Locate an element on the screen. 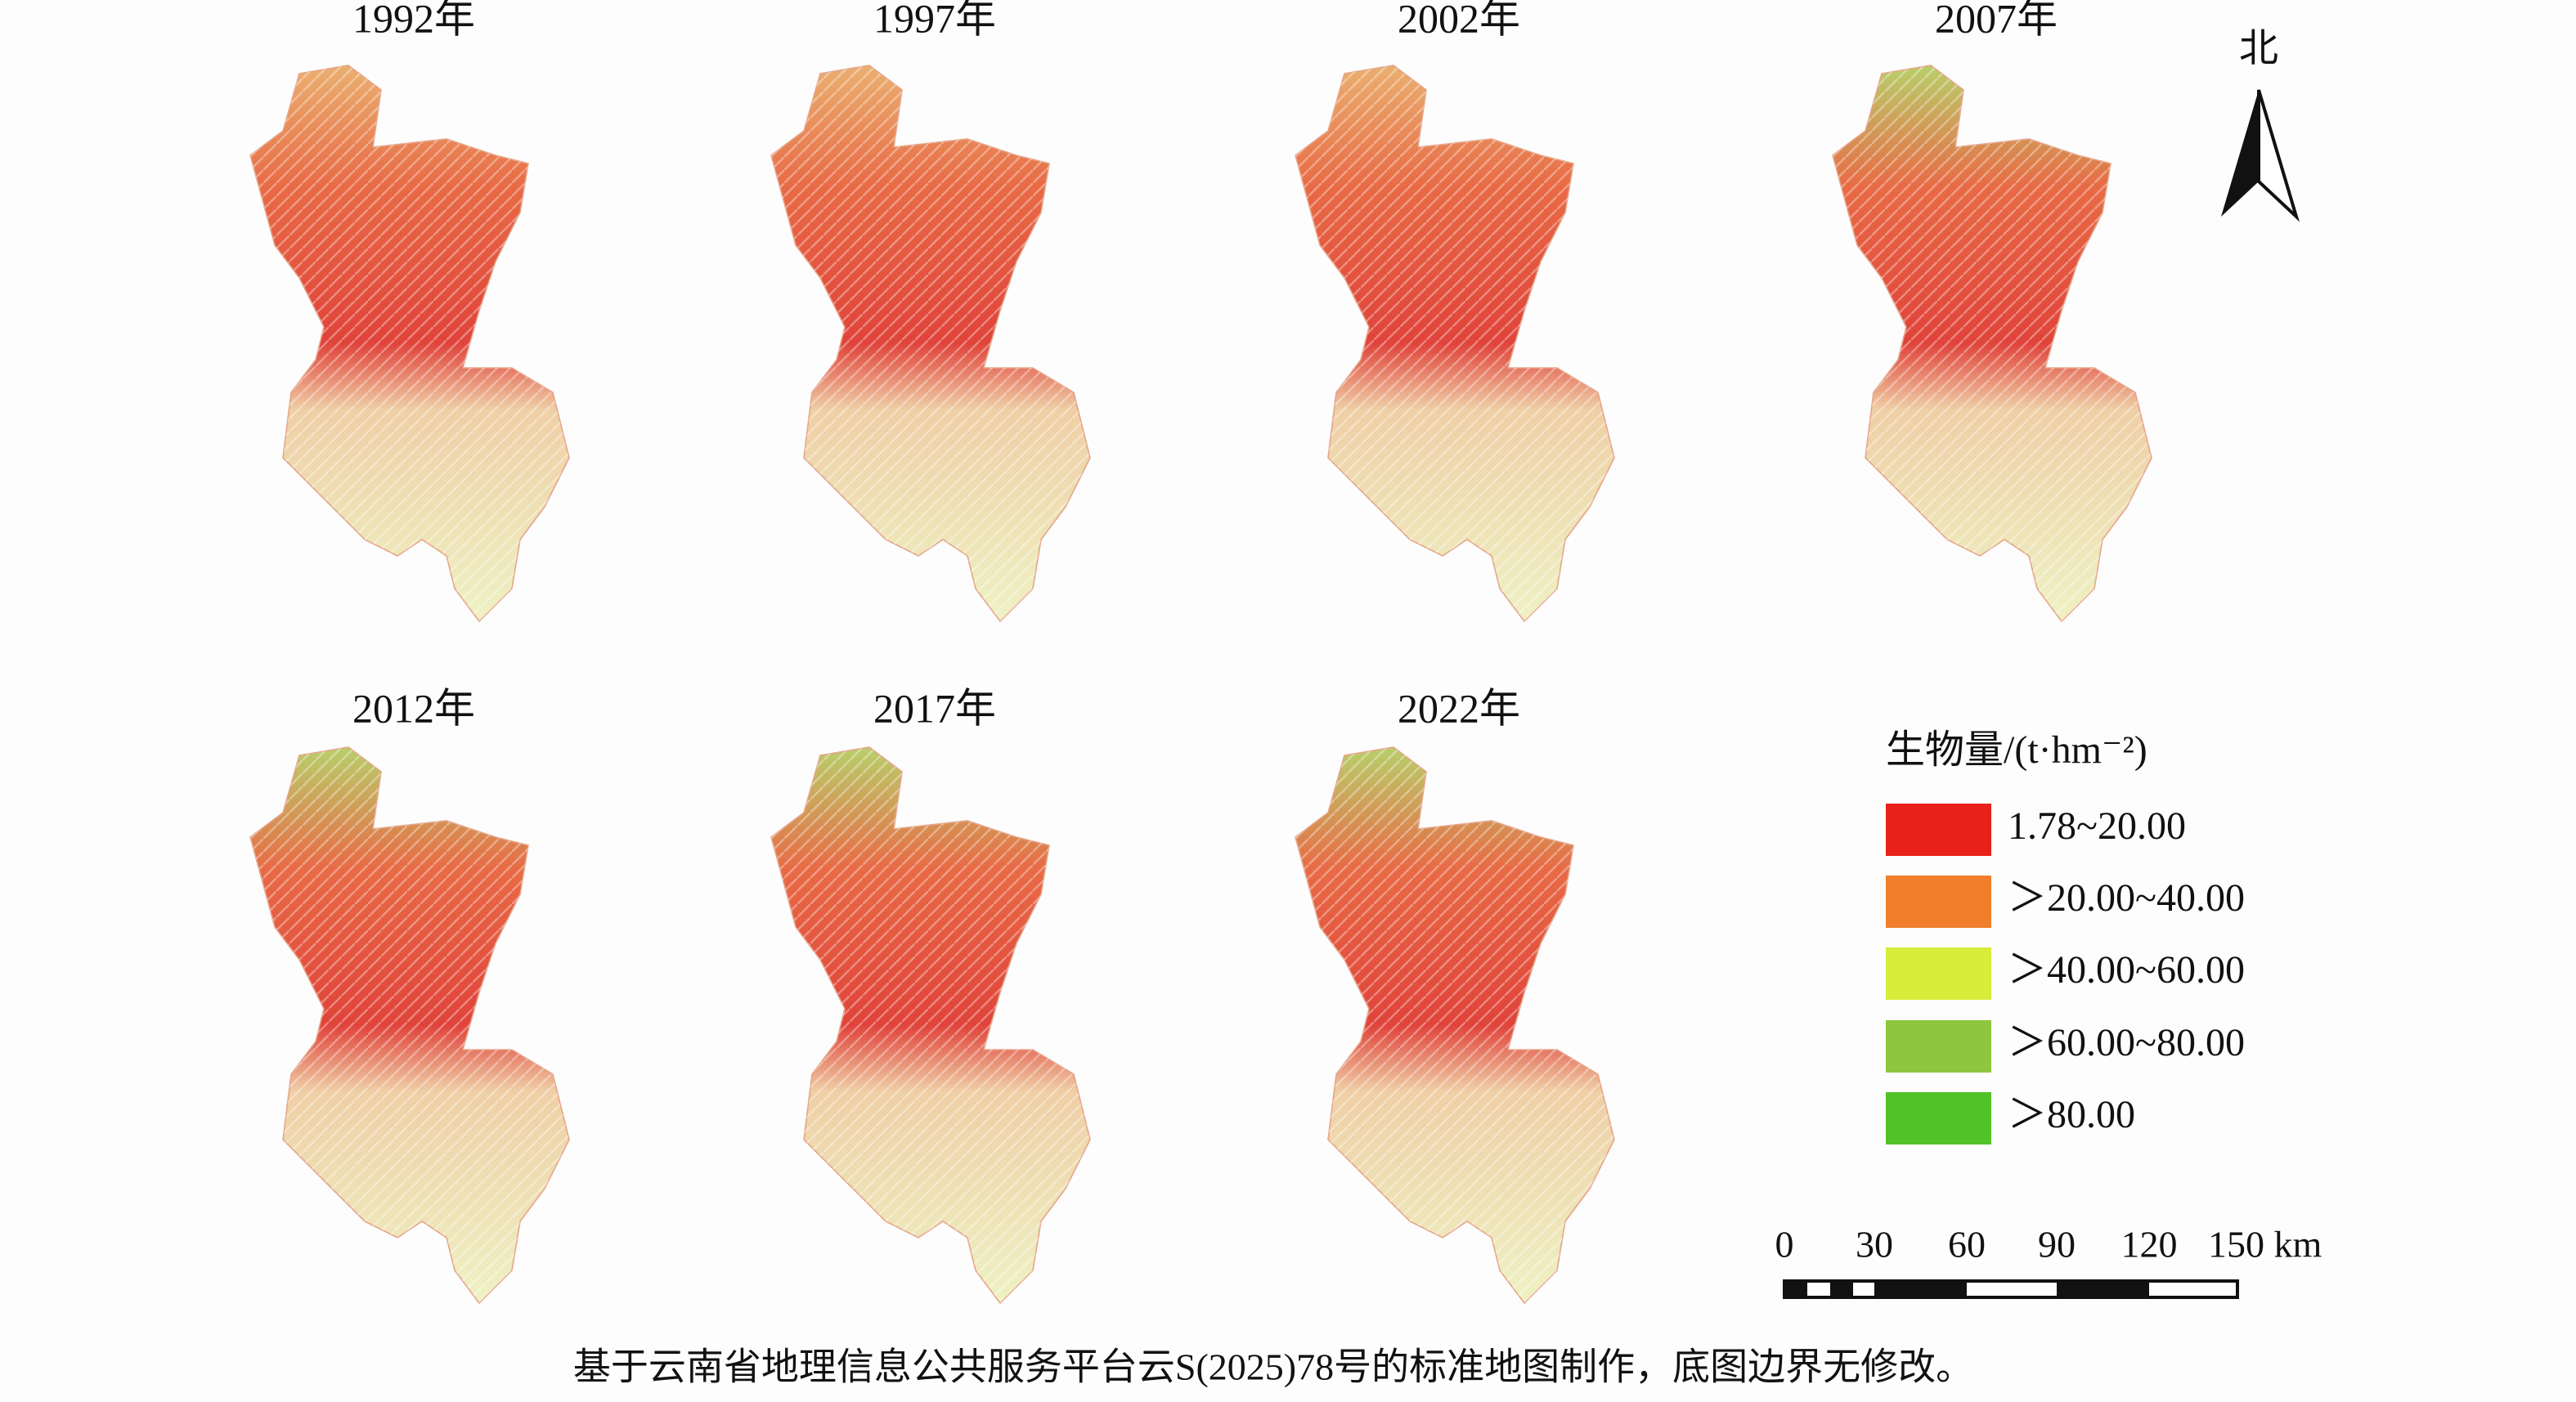  panel-title: 2002年 is located at coordinates (1459, 20).